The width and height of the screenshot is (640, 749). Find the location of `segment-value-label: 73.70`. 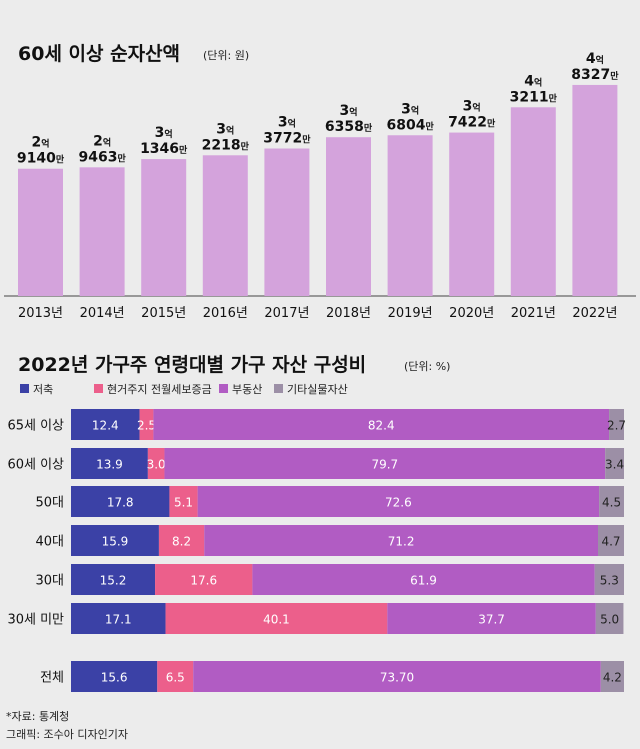

segment-value-label: 73.70 is located at coordinates (397, 678).